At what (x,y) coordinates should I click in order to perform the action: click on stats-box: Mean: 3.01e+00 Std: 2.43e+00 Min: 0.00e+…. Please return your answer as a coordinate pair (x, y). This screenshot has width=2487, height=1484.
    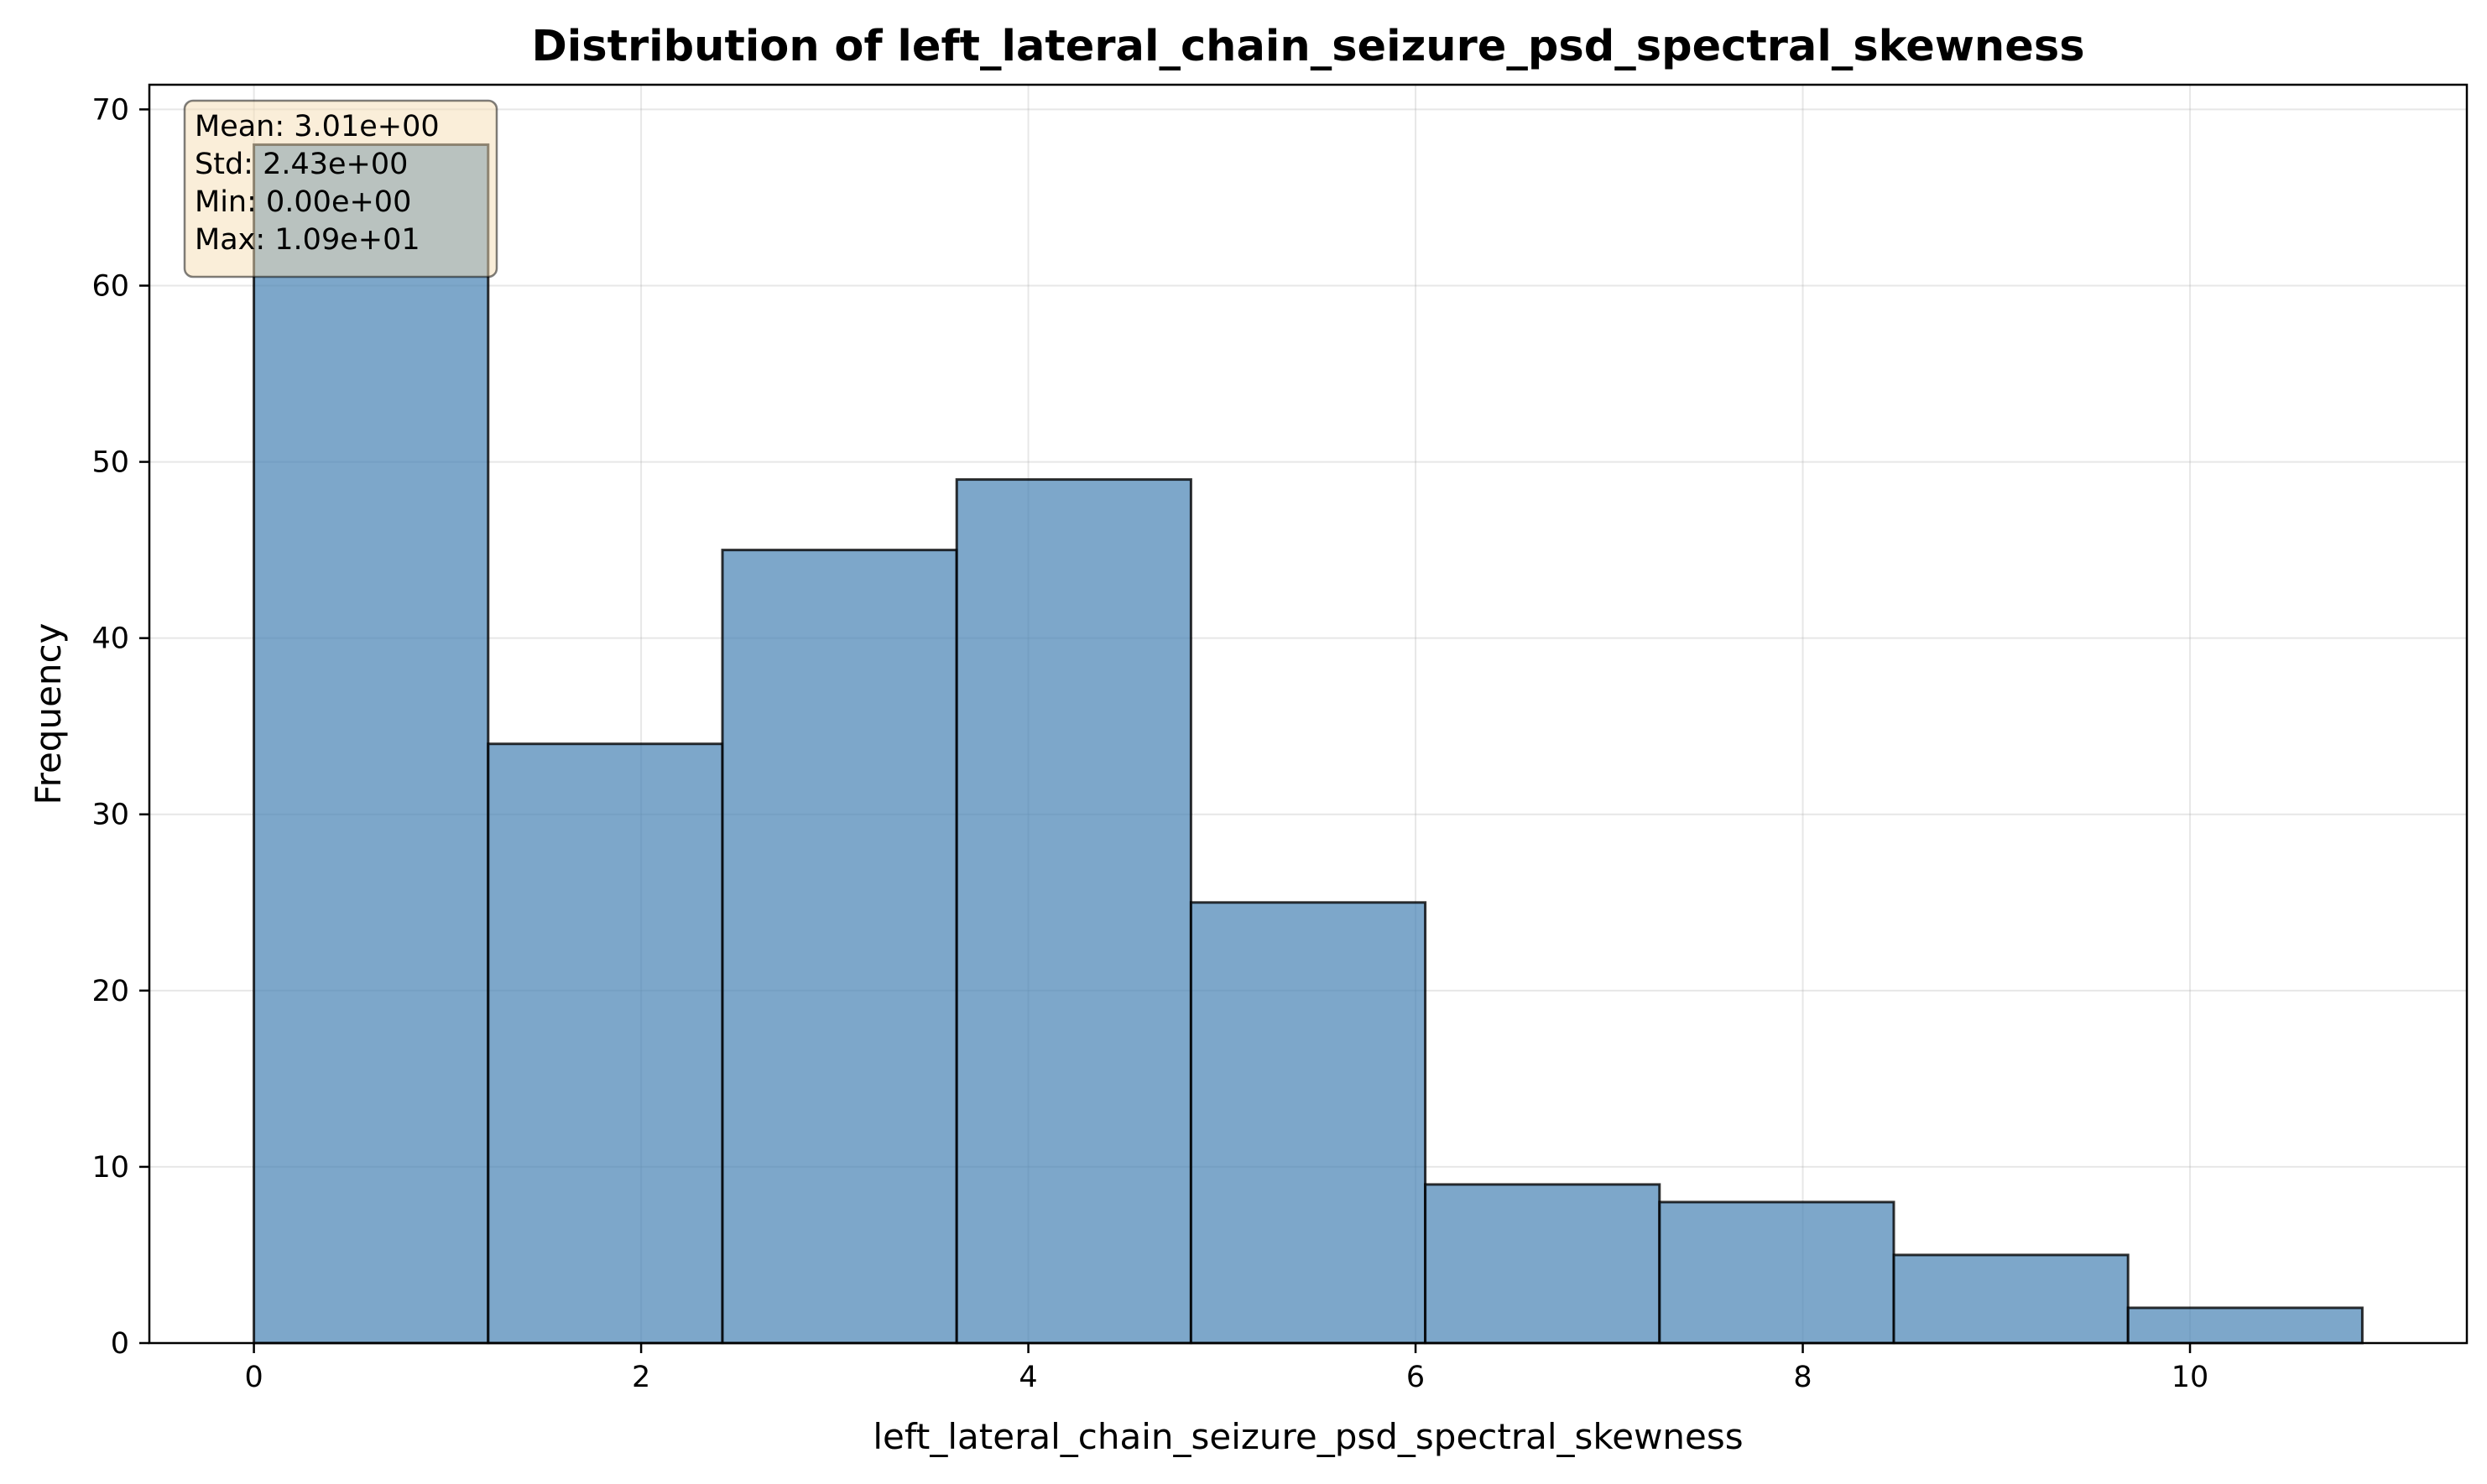
    Looking at the image, I should click on (340, 189).